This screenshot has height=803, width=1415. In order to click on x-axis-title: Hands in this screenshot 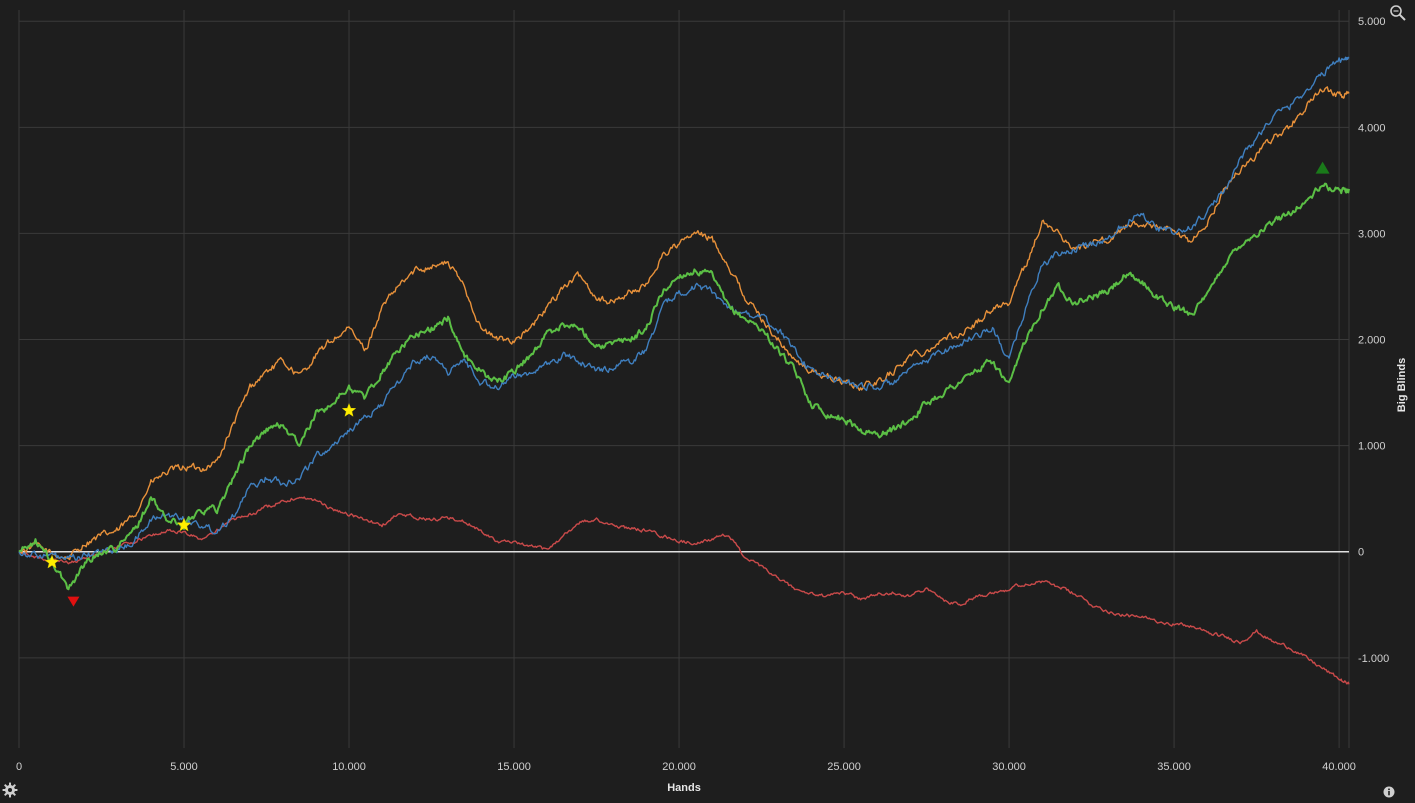, I will do `click(684, 788)`.